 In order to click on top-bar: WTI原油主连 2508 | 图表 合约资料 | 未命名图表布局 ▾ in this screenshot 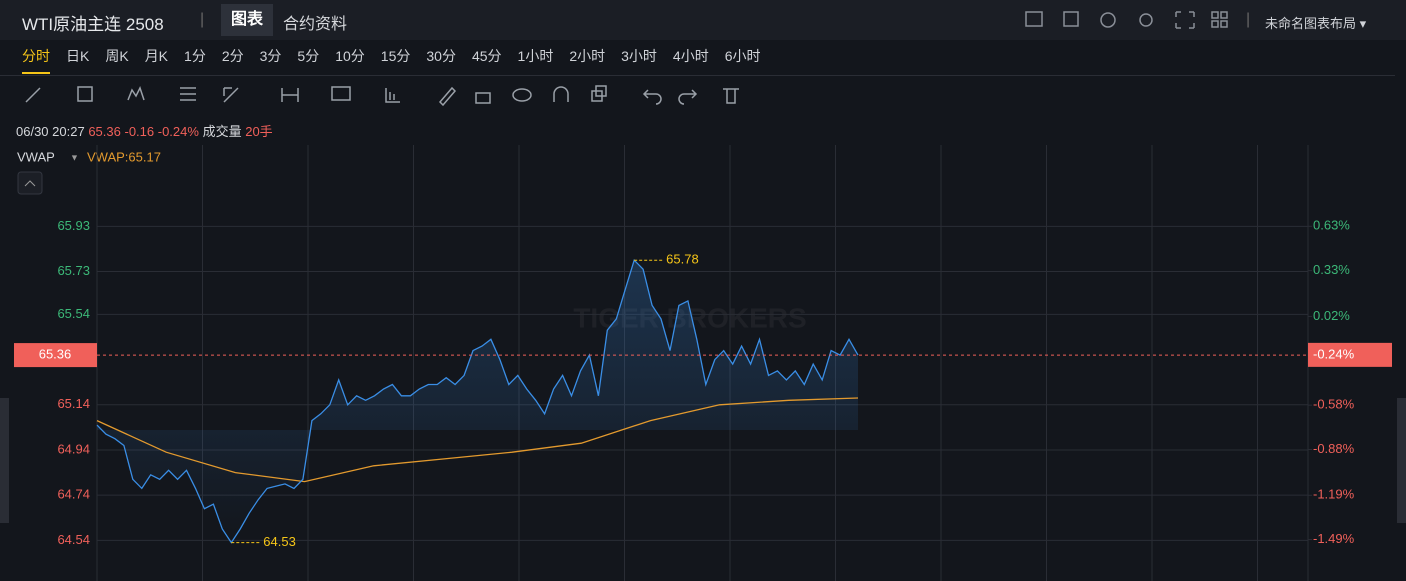, I will do `click(703, 20)`.